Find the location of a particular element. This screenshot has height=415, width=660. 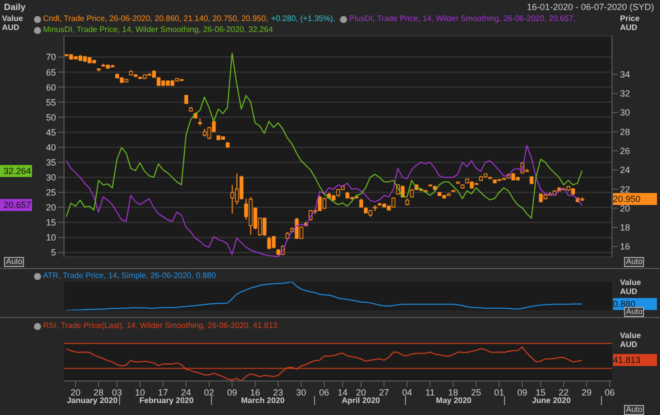

text: 41.813 is located at coordinates (635, 360).